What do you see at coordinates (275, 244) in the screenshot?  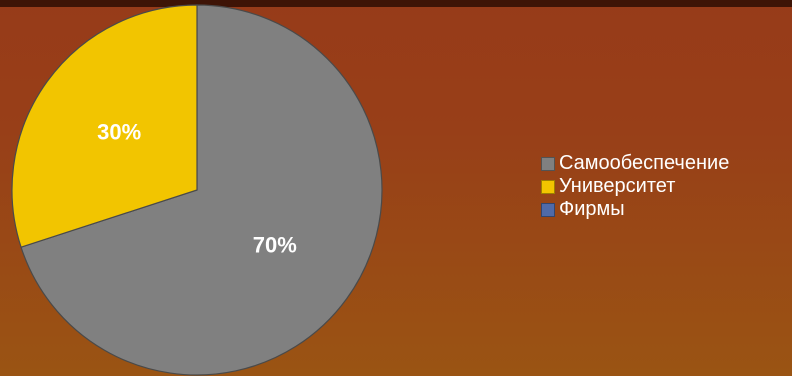 I see `pie-slice-label-0: 70%` at bounding box center [275, 244].